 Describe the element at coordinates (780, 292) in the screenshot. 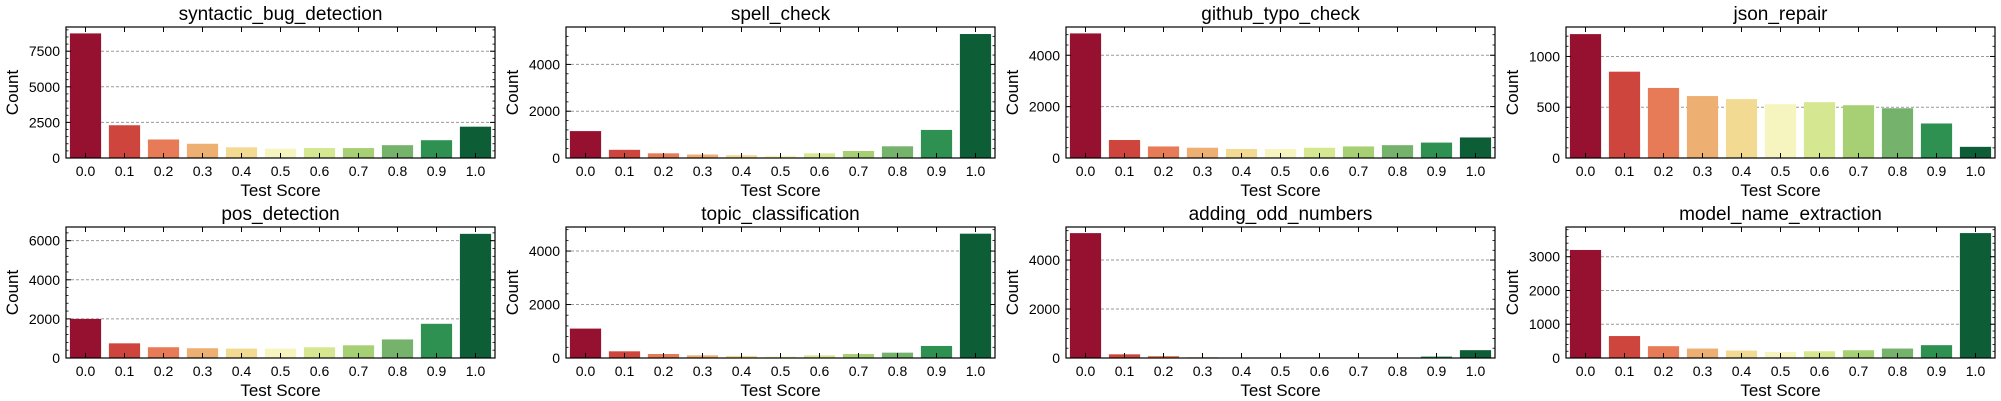

I see `axes-frame` at that location.